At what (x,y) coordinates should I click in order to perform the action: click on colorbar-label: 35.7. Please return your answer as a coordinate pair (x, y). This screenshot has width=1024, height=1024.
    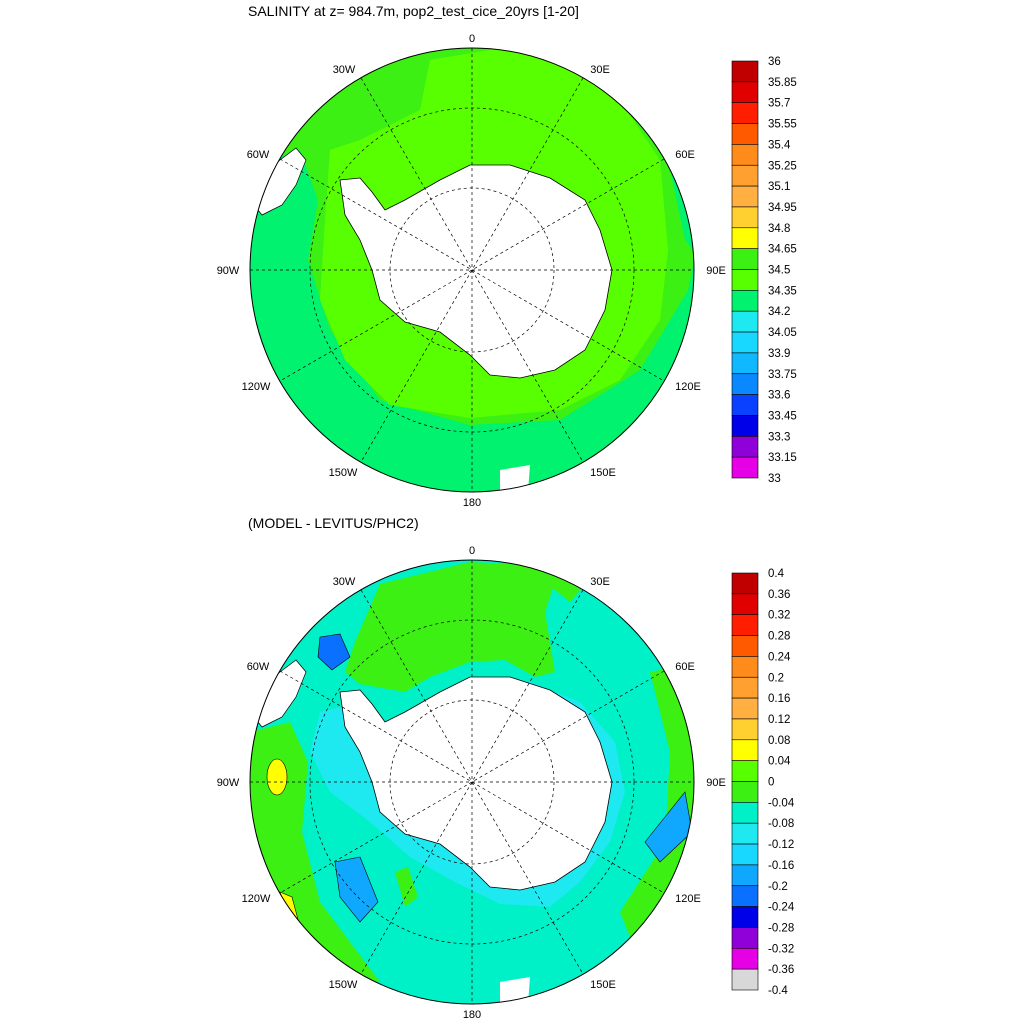
    Looking at the image, I should click on (779, 104).